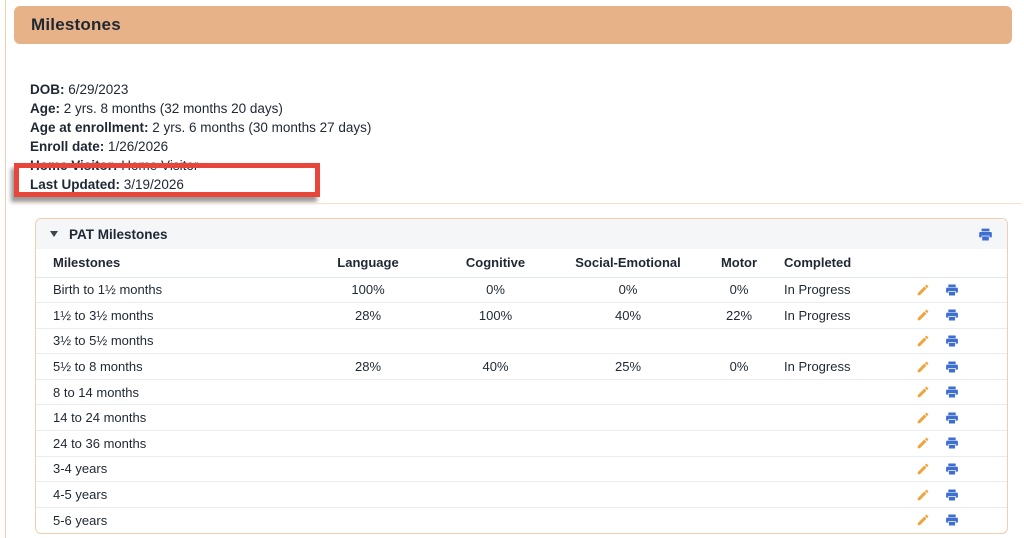 This screenshot has height=538, width=1024. Describe the element at coordinates (74, 165) in the screenshot. I see `info-home-visitor-label: Home Visitor:` at that location.